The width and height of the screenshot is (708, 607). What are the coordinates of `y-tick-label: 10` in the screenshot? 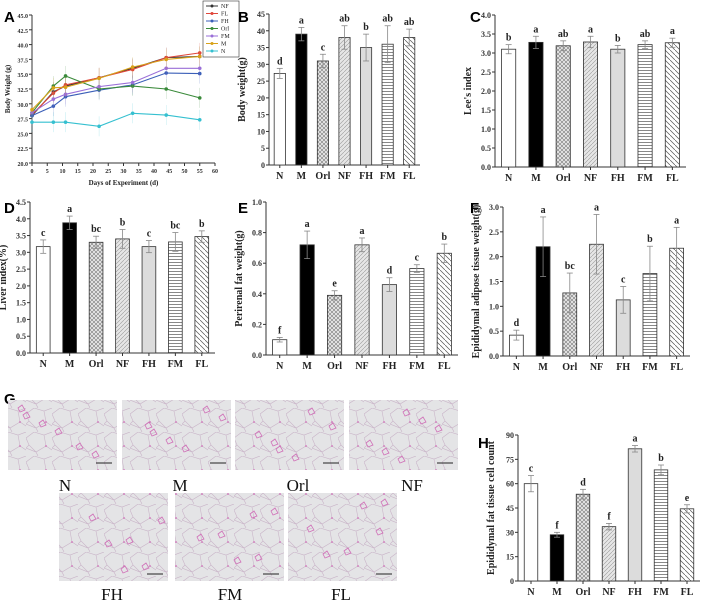 It's located at (261, 131).